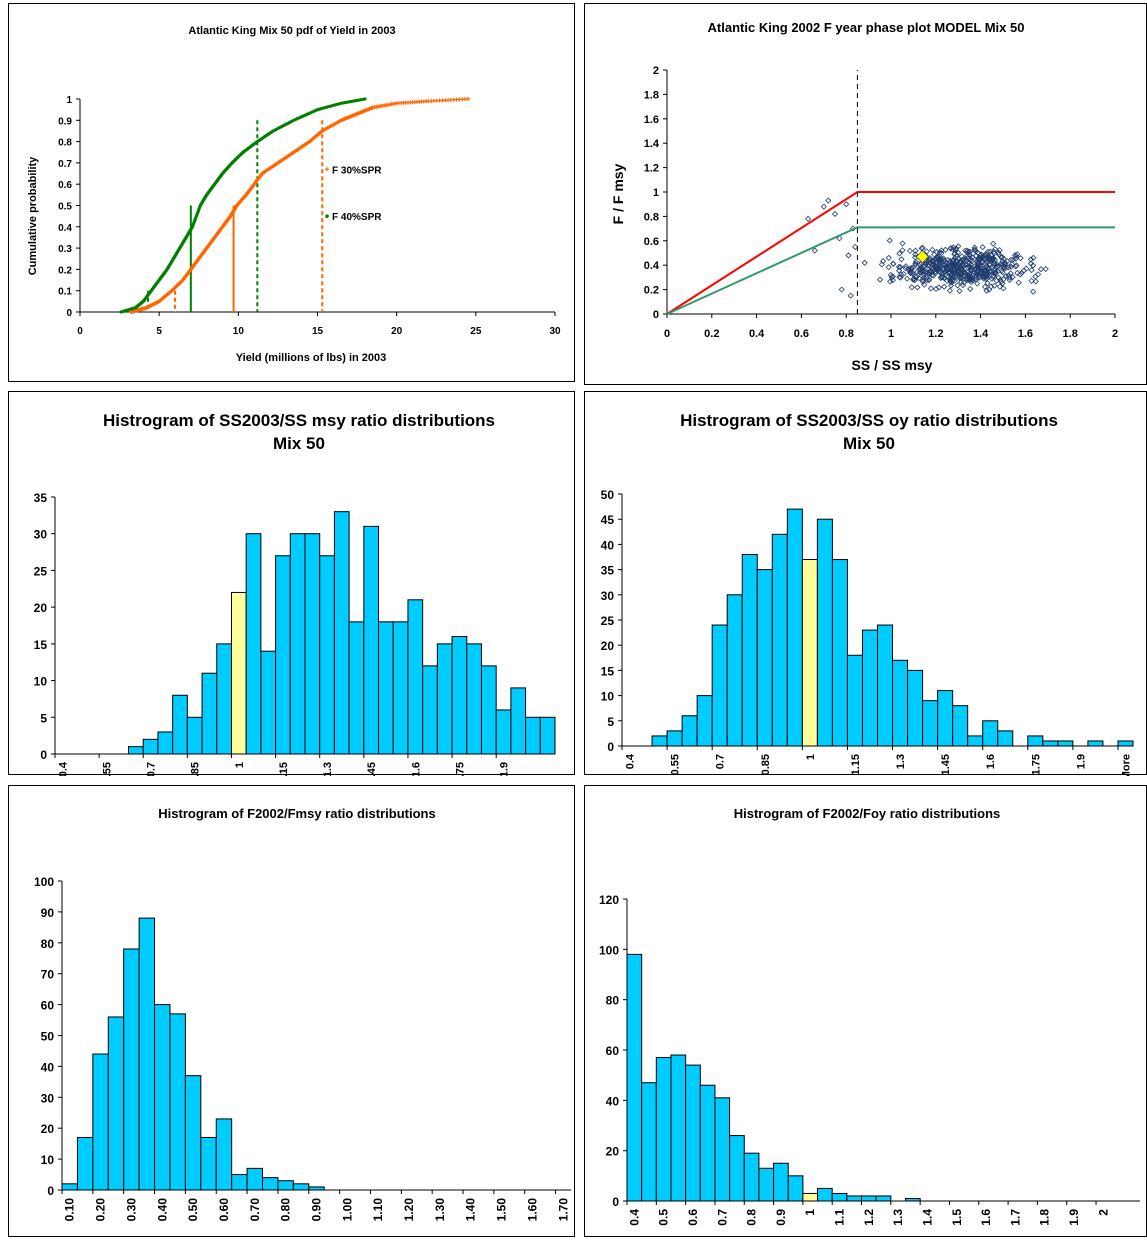 This screenshot has height=1243, width=1147. Describe the element at coordinates (317, 1210) in the screenshot. I see `x-tick-label: 0.90` at that location.